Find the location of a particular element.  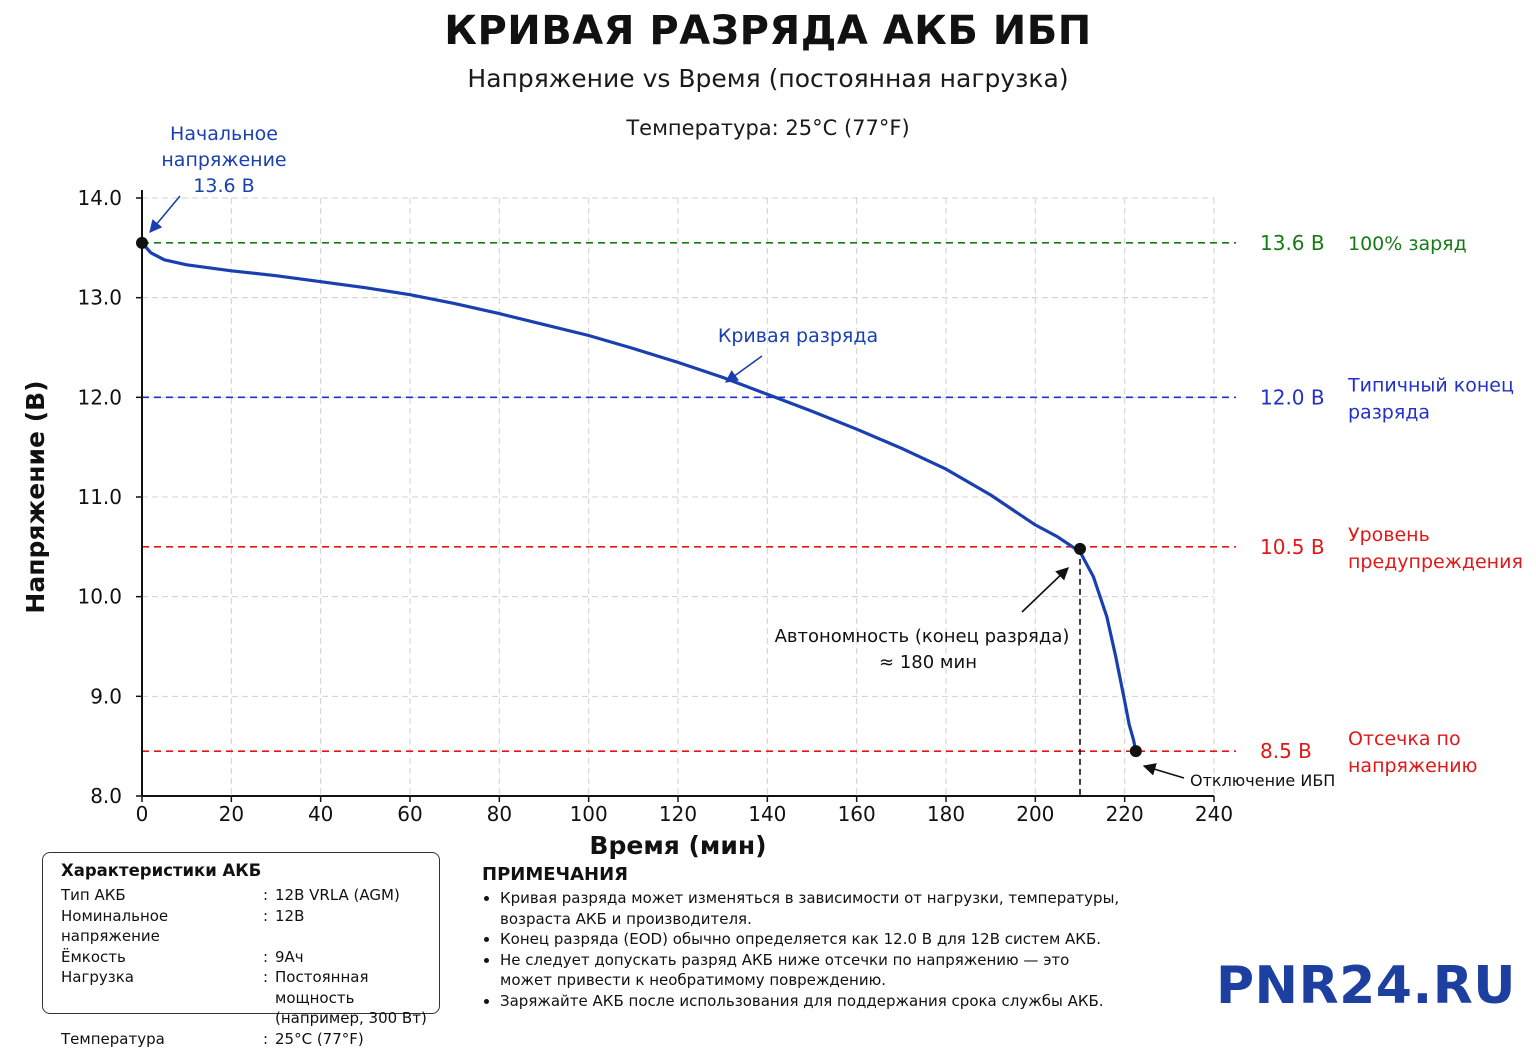

reference-desc-label: Уровень предупреждения is located at coordinates (1435, 548).